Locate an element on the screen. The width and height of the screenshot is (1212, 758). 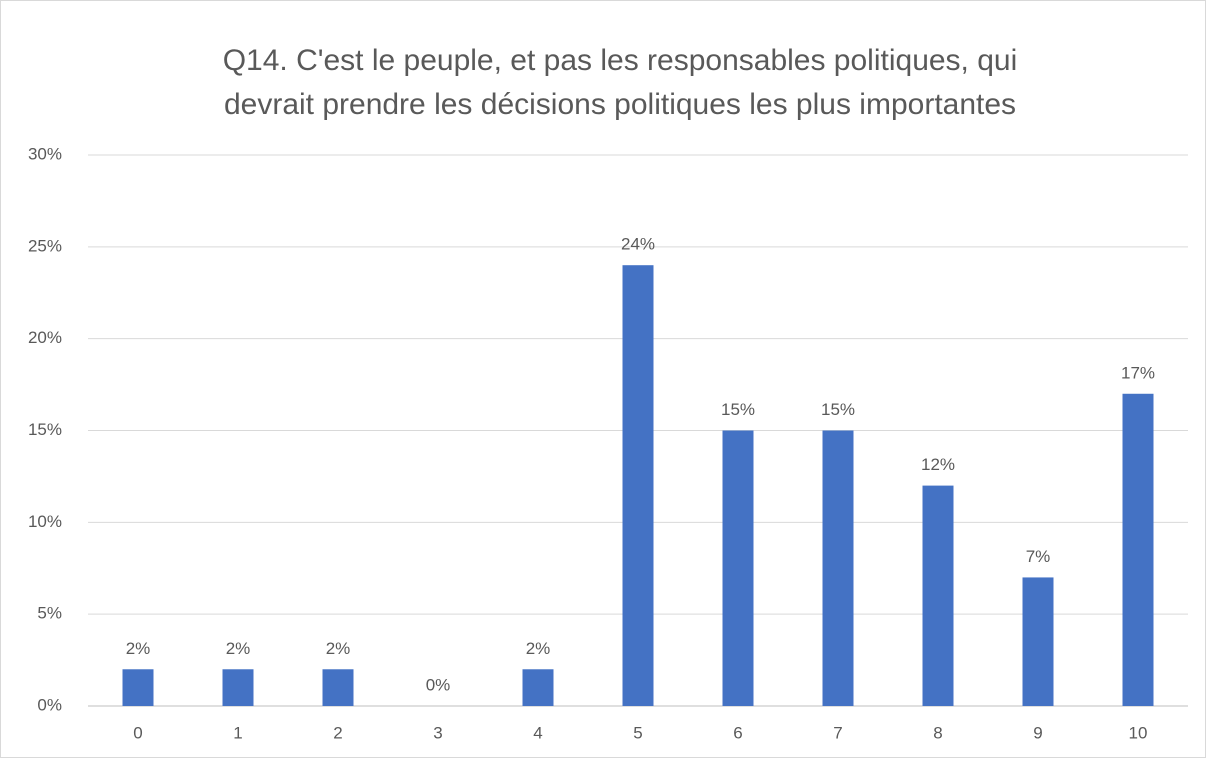
x-tick-label: 8 is located at coordinates (937, 732).